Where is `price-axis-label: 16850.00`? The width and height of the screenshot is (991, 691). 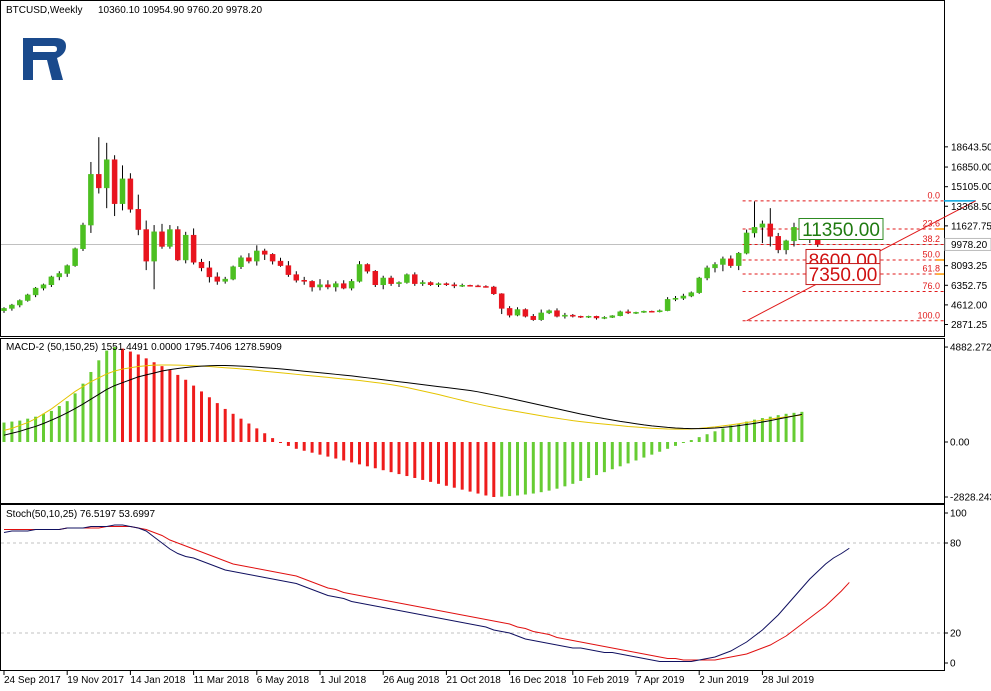
price-axis-label: 16850.00 is located at coordinates (971, 168).